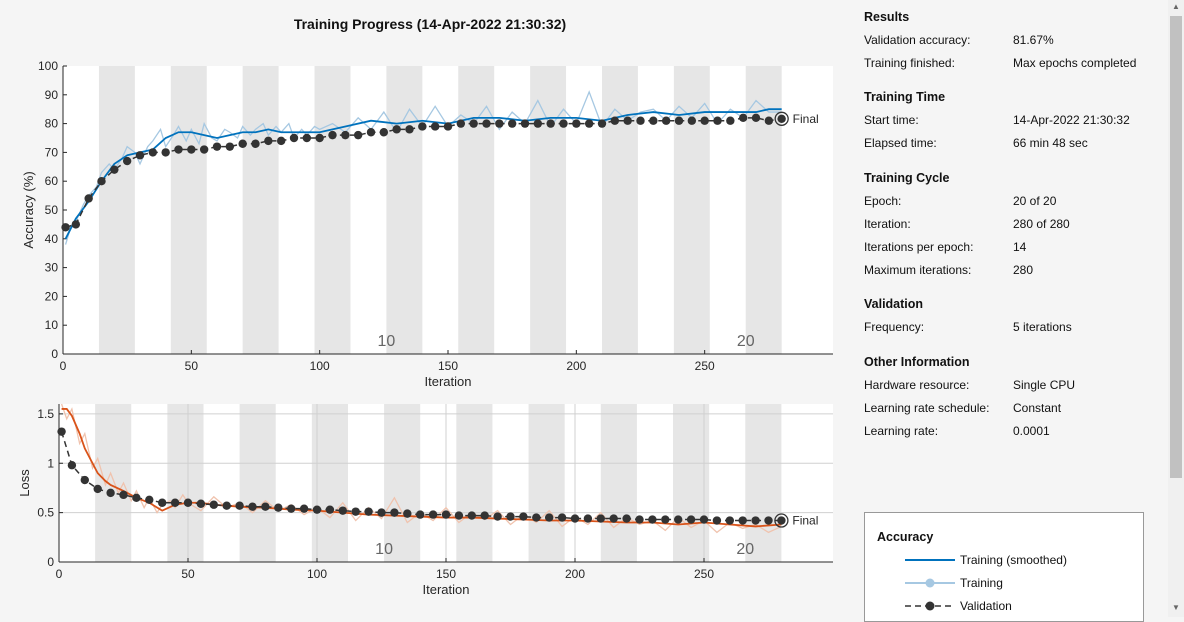  What do you see at coordinates (52, 296) in the screenshot?
I see `y-tick-label: 20` at bounding box center [52, 296].